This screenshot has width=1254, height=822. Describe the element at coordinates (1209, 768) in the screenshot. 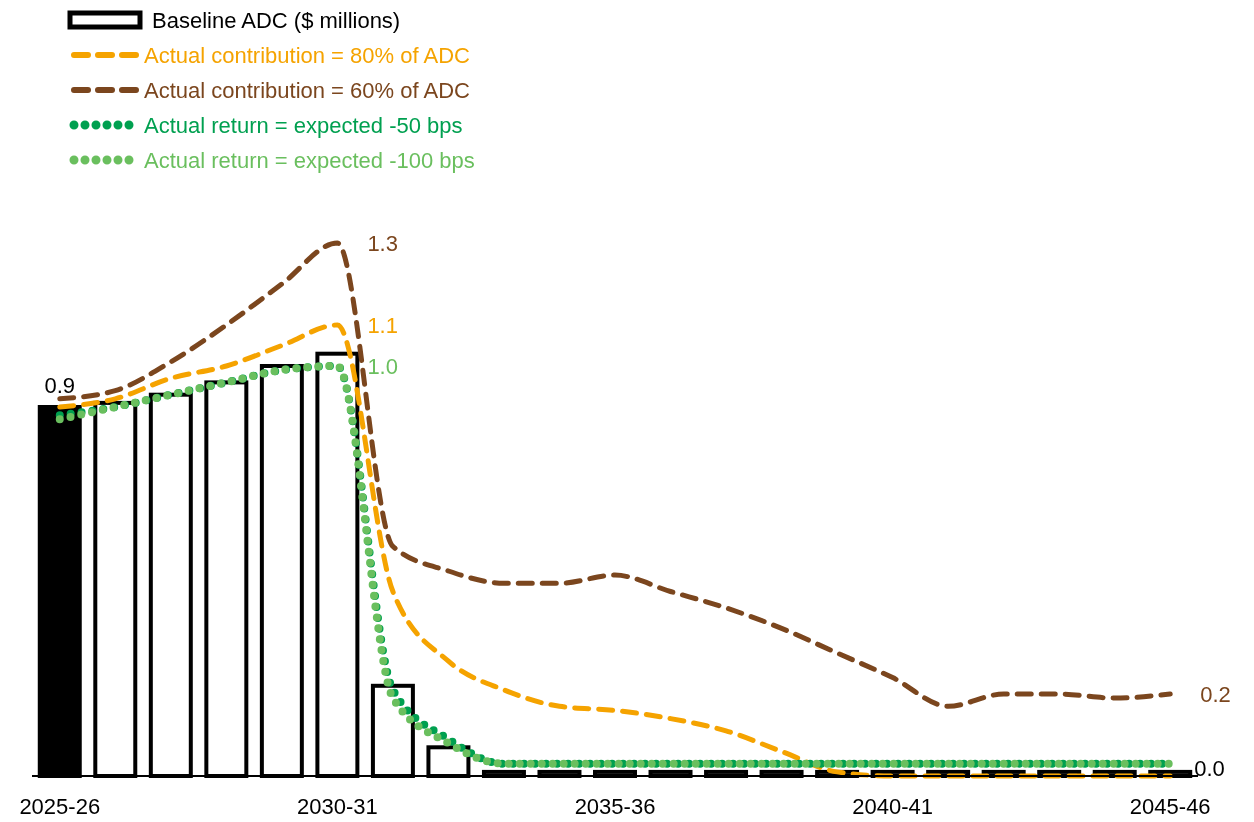

I see `data-label: 0.0` at that location.